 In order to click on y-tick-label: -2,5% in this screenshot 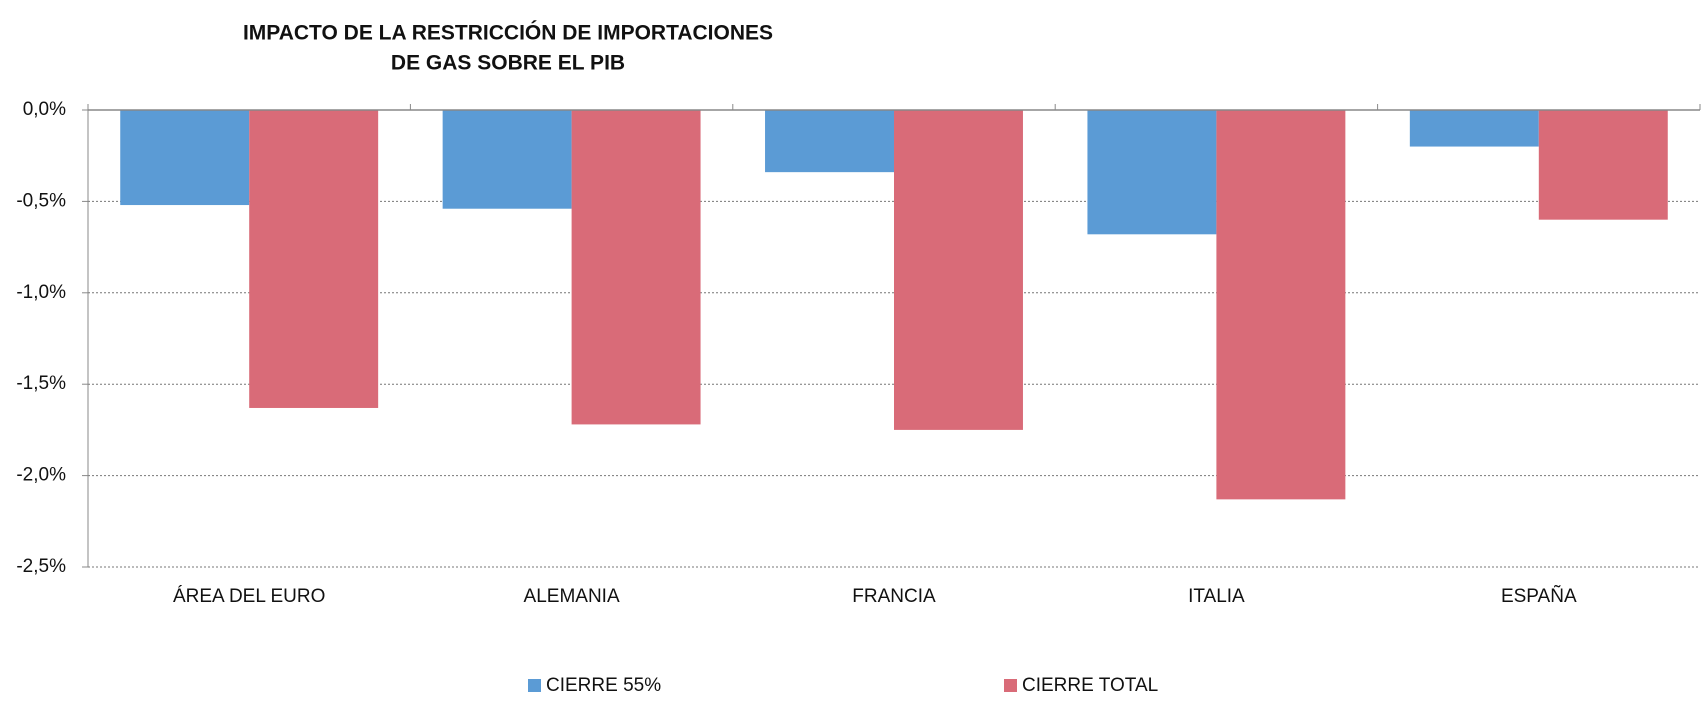, I will do `click(41, 566)`.